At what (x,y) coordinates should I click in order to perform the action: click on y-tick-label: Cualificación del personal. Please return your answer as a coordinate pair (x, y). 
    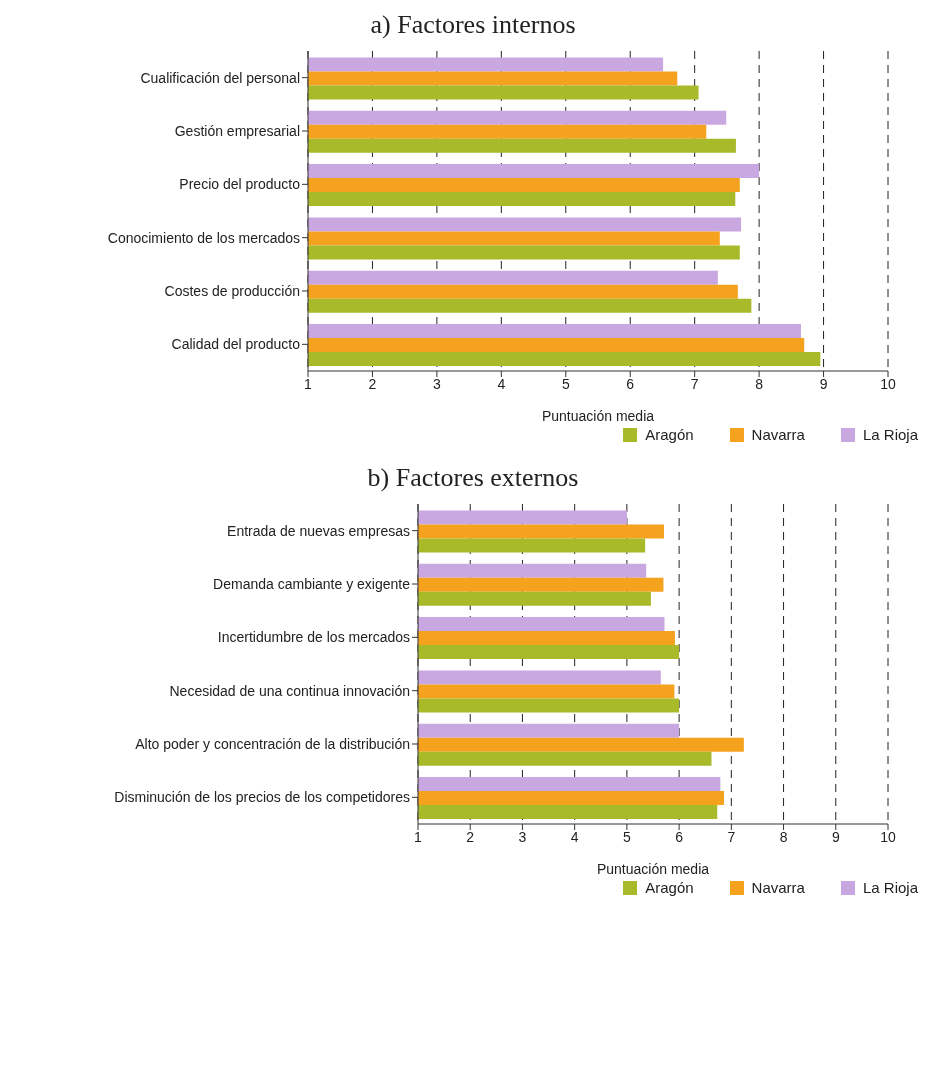
    Looking at the image, I should click on (220, 77).